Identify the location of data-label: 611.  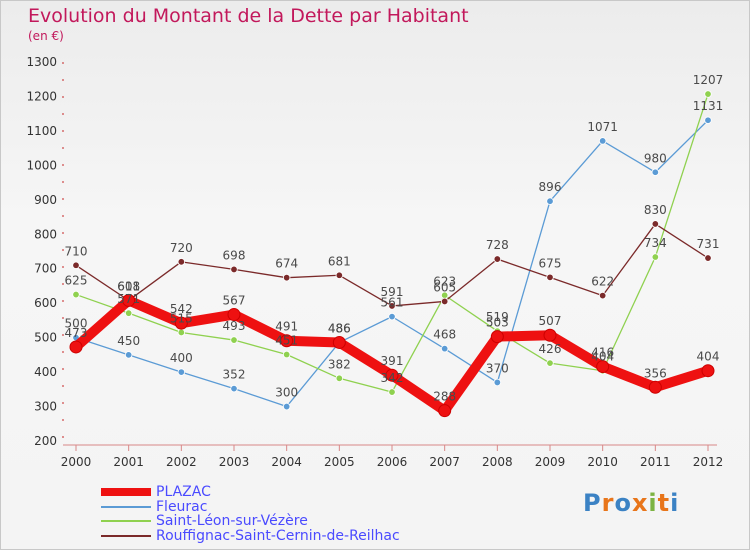
(128, 286).